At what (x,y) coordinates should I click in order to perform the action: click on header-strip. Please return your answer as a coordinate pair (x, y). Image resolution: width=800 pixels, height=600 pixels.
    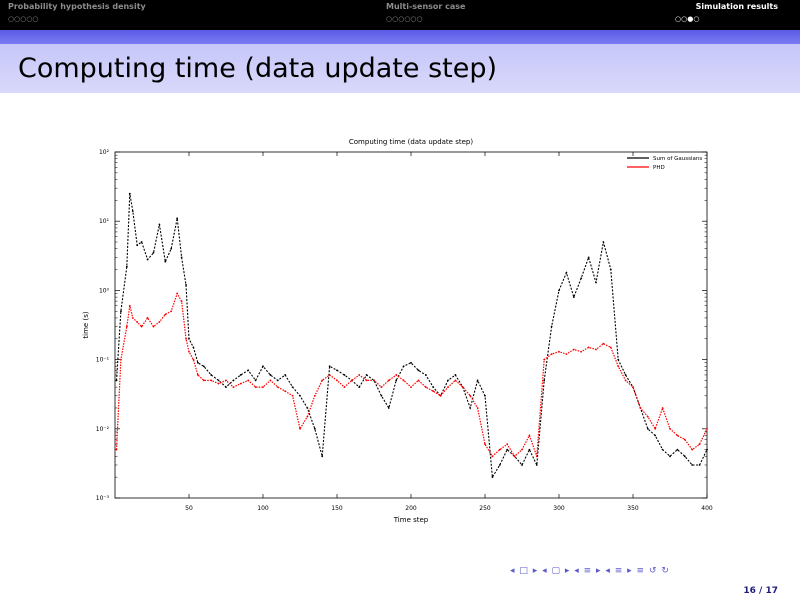
    Looking at the image, I should click on (400, 37).